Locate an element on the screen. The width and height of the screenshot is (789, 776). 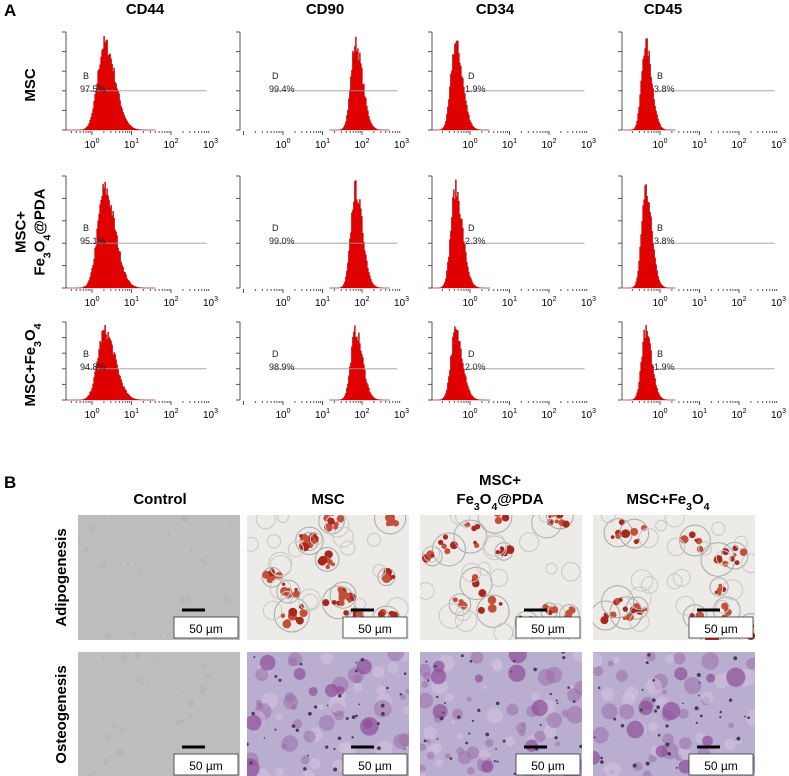
gate-percent: 3.8% is located at coordinates (664, 89).